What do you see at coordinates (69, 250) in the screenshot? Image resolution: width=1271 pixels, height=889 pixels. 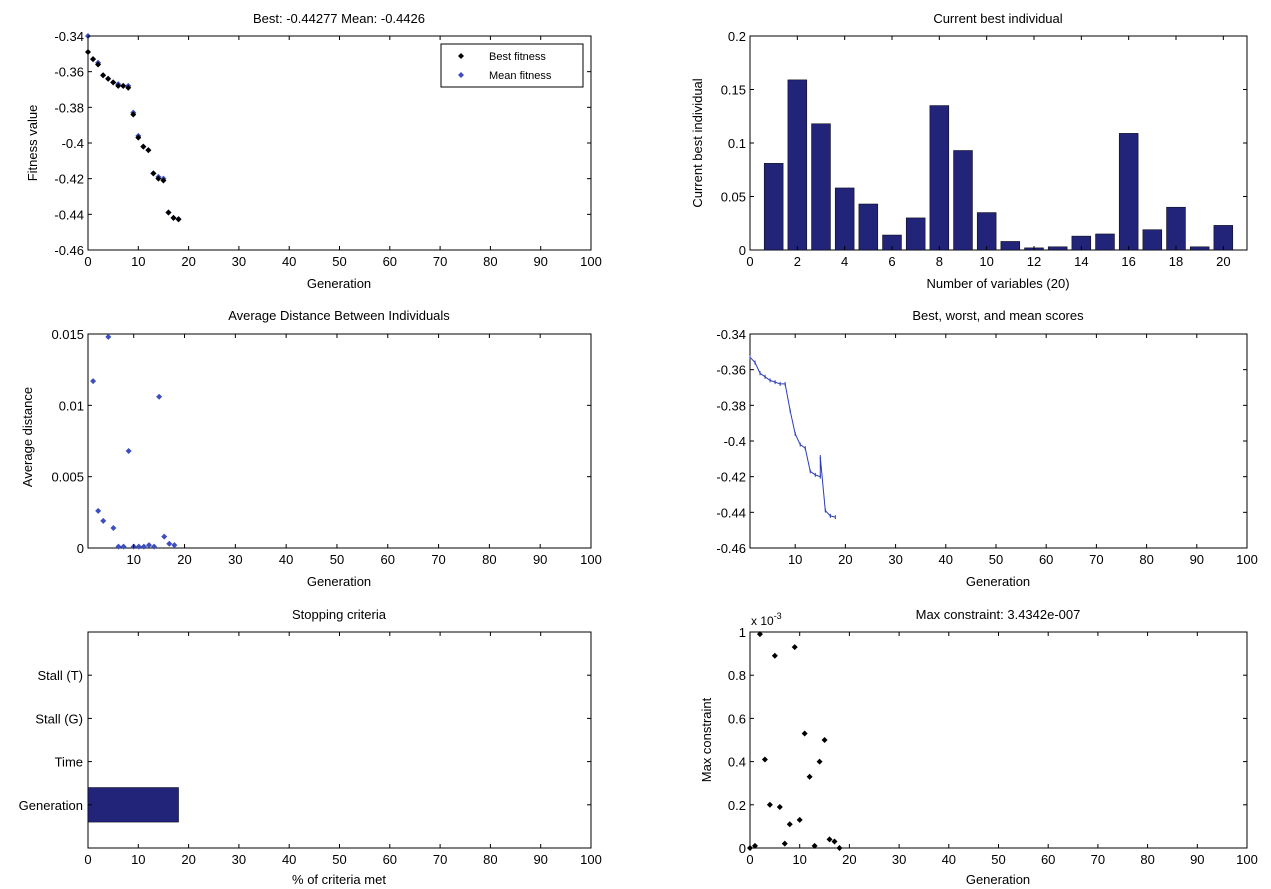 I see `fitness-ytick-label: -0.46` at bounding box center [69, 250].